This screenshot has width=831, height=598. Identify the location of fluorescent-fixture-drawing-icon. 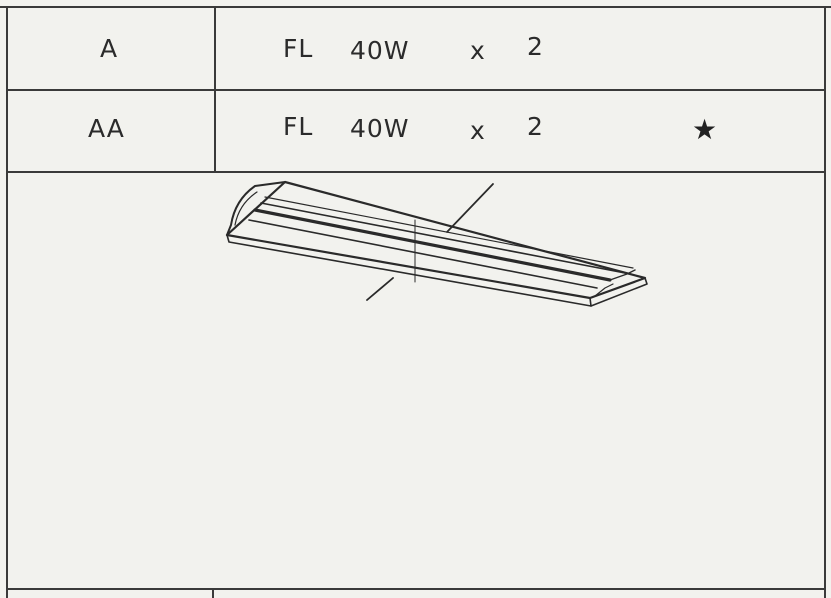
(436, 243).